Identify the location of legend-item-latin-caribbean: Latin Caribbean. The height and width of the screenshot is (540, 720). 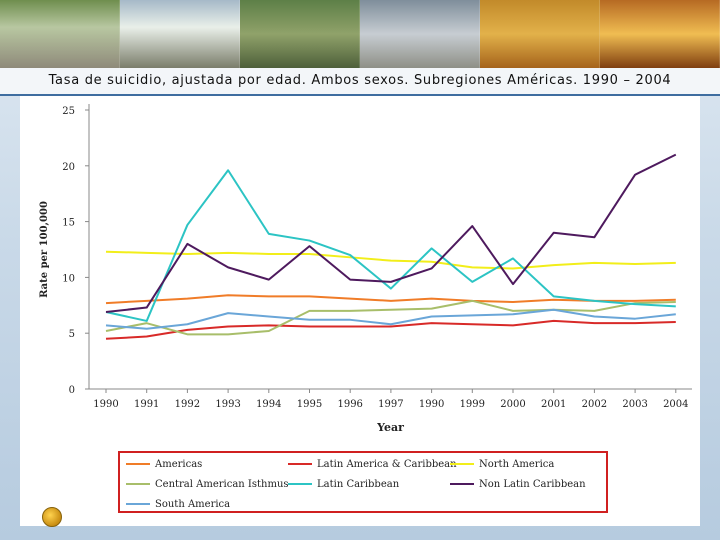
(343, 484).